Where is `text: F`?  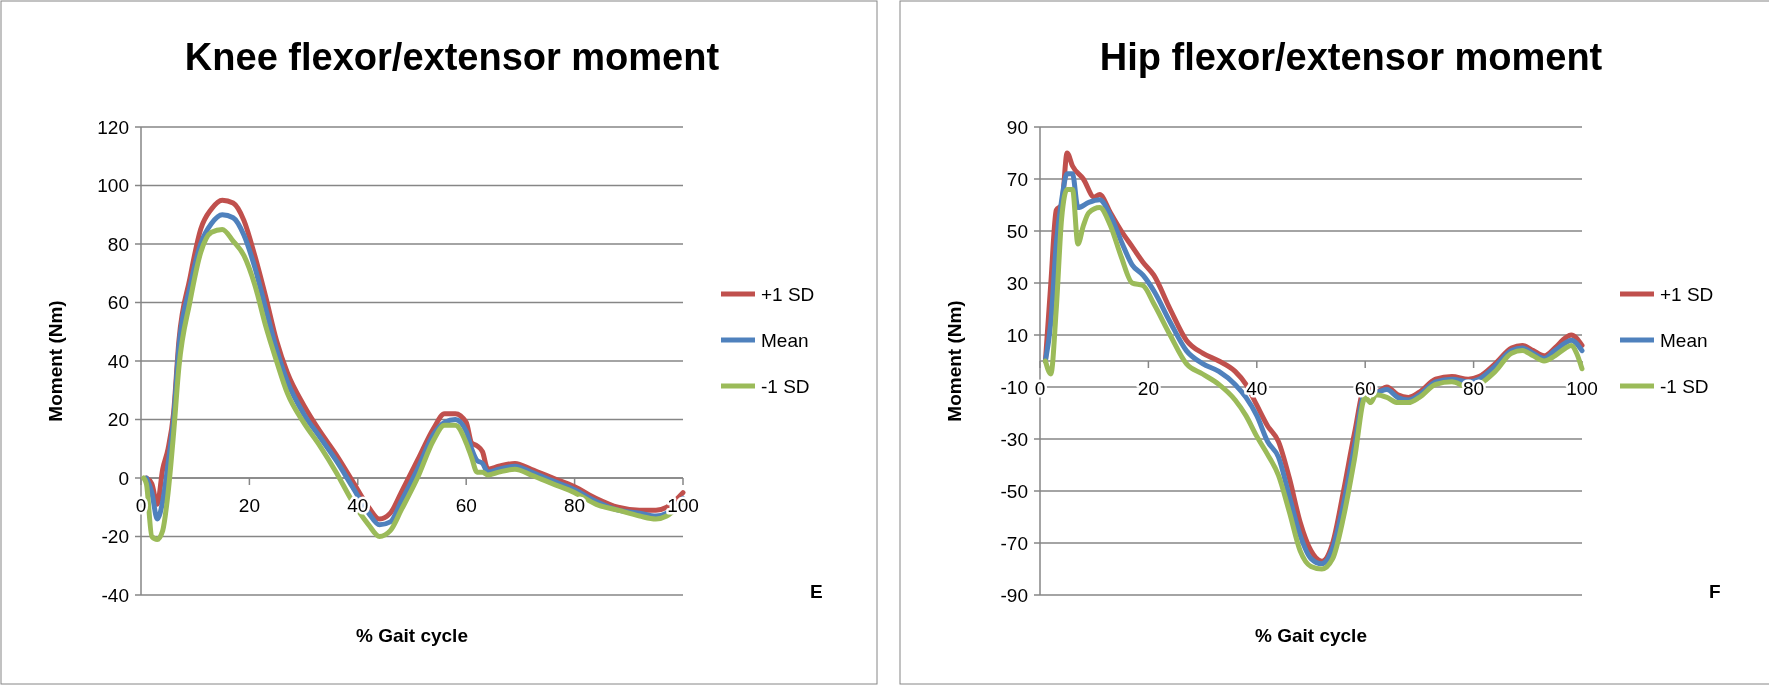
text: F is located at coordinates (1715, 591).